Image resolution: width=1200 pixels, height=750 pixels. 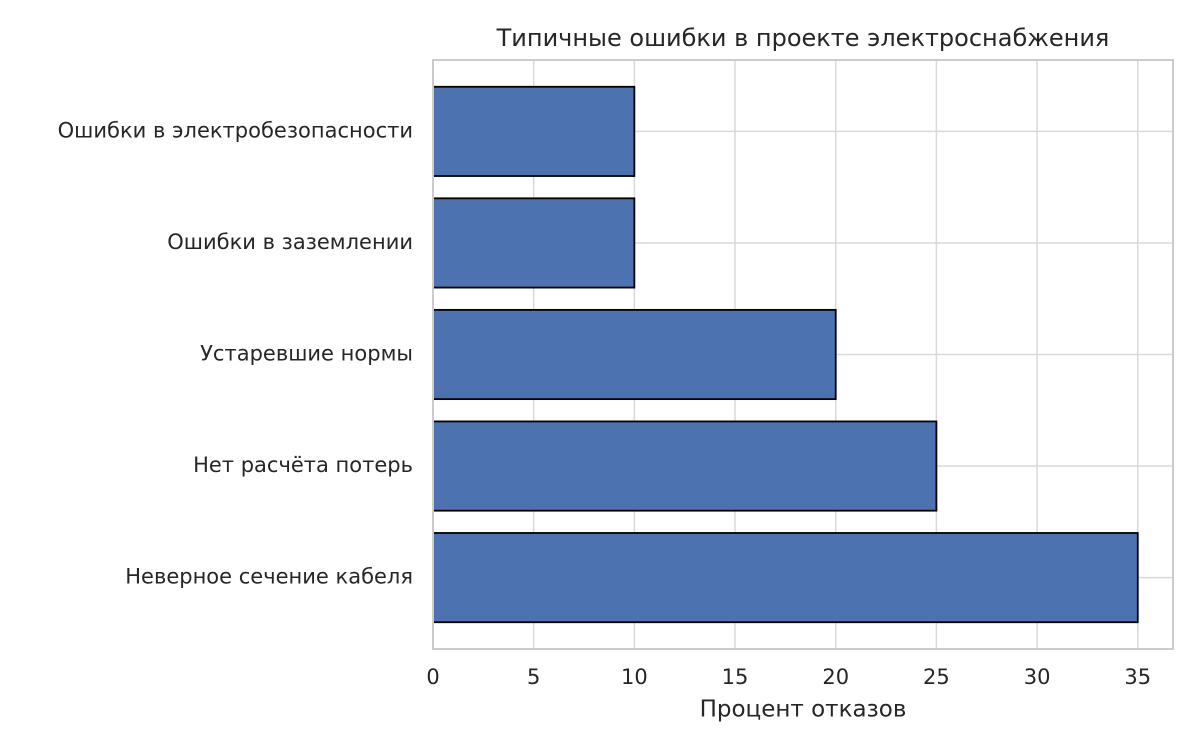 What do you see at coordinates (803, 710) in the screenshot?
I see `x-axis-label: Процент отказов` at bounding box center [803, 710].